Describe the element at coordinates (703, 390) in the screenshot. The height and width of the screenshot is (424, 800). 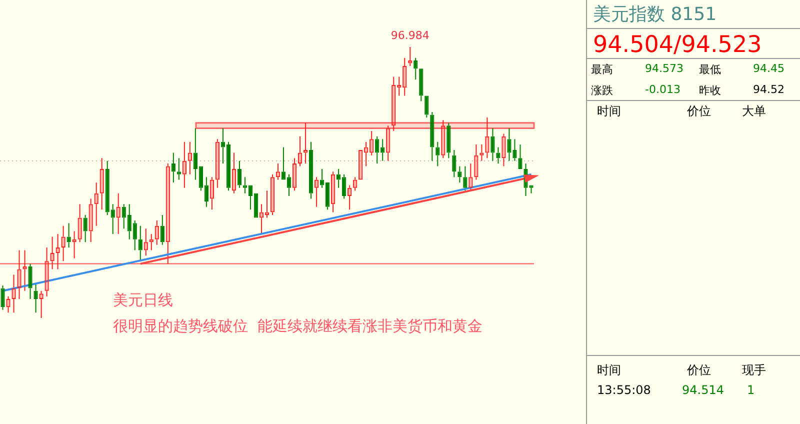
I see `text: 94.514` at that location.